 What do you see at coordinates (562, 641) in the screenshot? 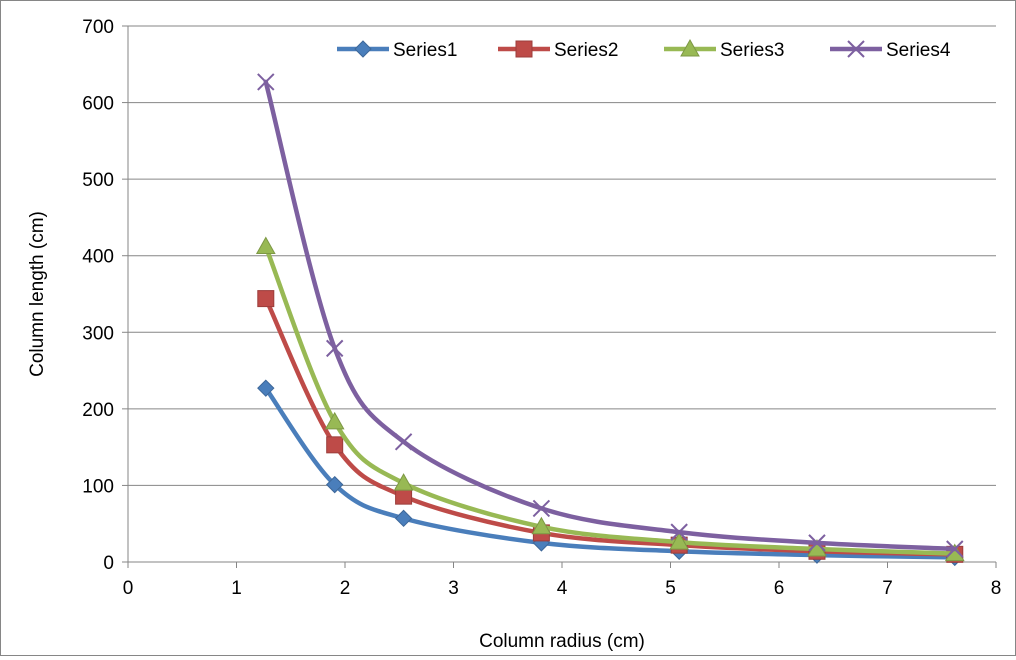
I see `x-axis-title: Column radius (cm)` at bounding box center [562, 641].